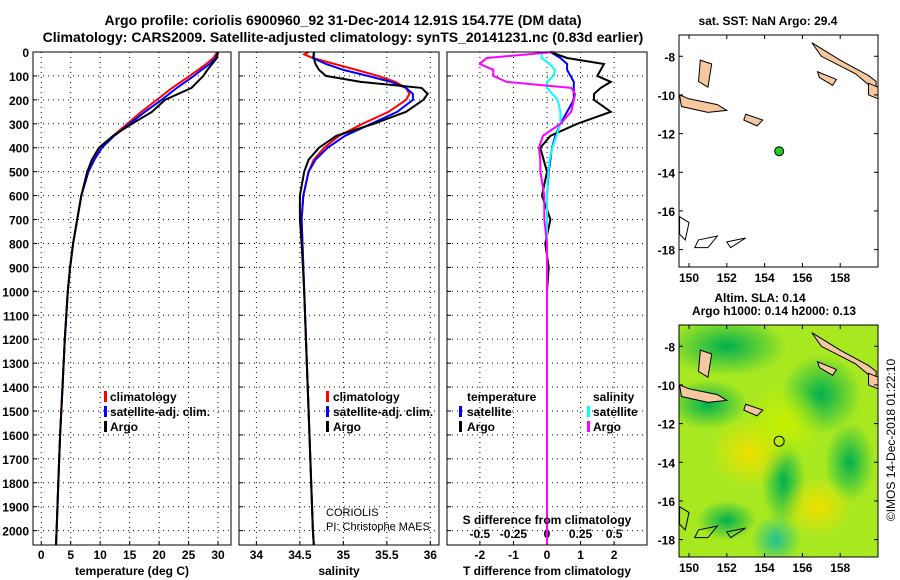 Image resolution: width=900 pixels, height=580 pixels. What do you see at coordinates (19, 125) in the screenshot?
I see `depth-tick-label: 300` at bounding box center [19, 125].